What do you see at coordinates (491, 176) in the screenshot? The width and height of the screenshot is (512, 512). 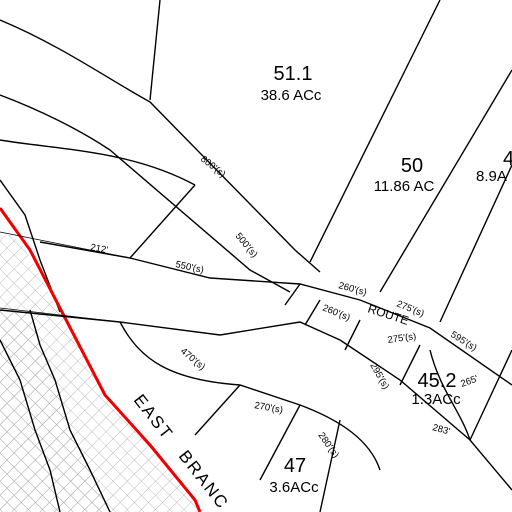 I see `parcel-area: 8.9A` at bounding box center [491, 176].